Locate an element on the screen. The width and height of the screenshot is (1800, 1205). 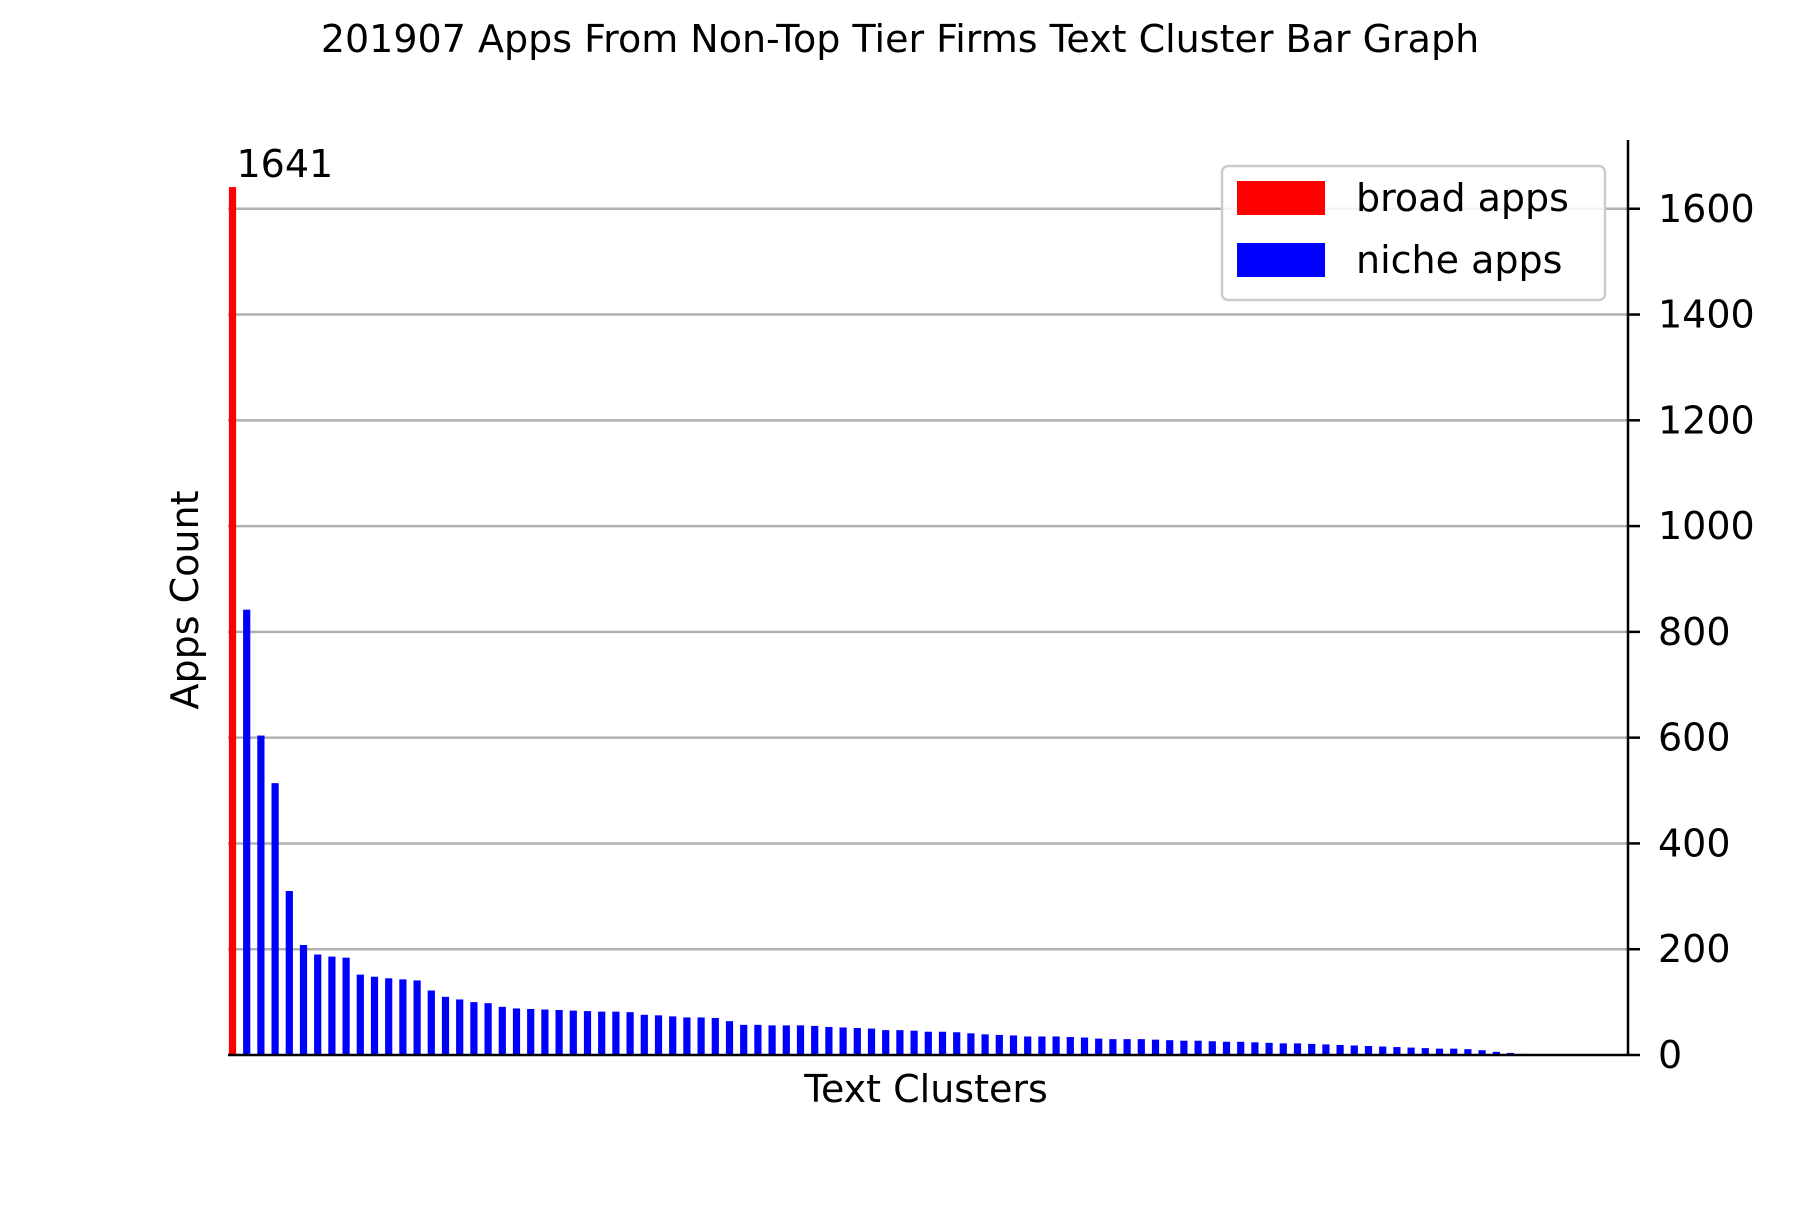
legend-label: broad apps is located at coordinates (1462, 198).